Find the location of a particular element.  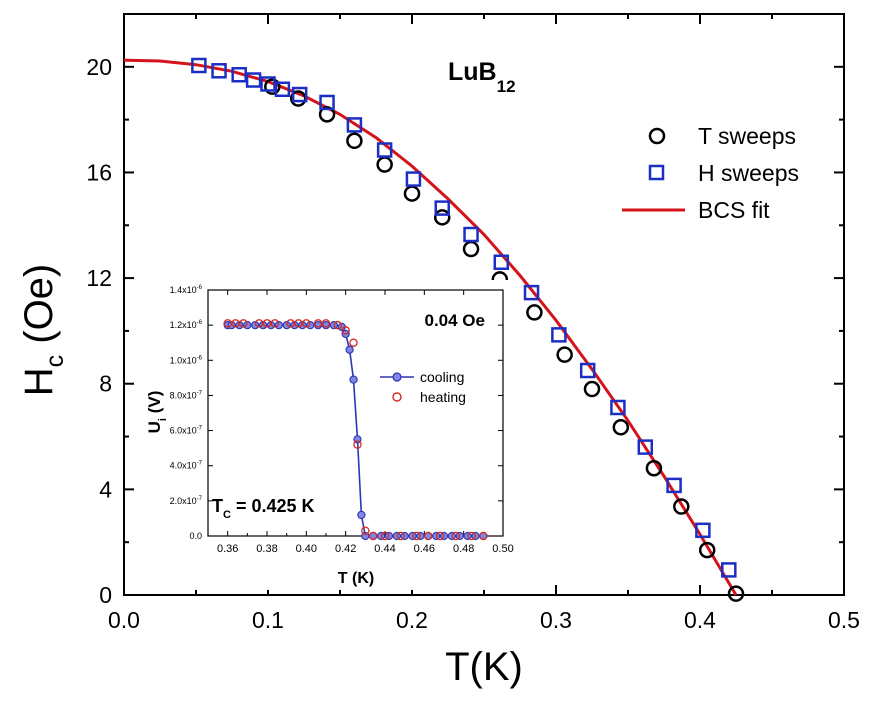

x-tick-label: 0.1 is located at coordinates (268, 620).